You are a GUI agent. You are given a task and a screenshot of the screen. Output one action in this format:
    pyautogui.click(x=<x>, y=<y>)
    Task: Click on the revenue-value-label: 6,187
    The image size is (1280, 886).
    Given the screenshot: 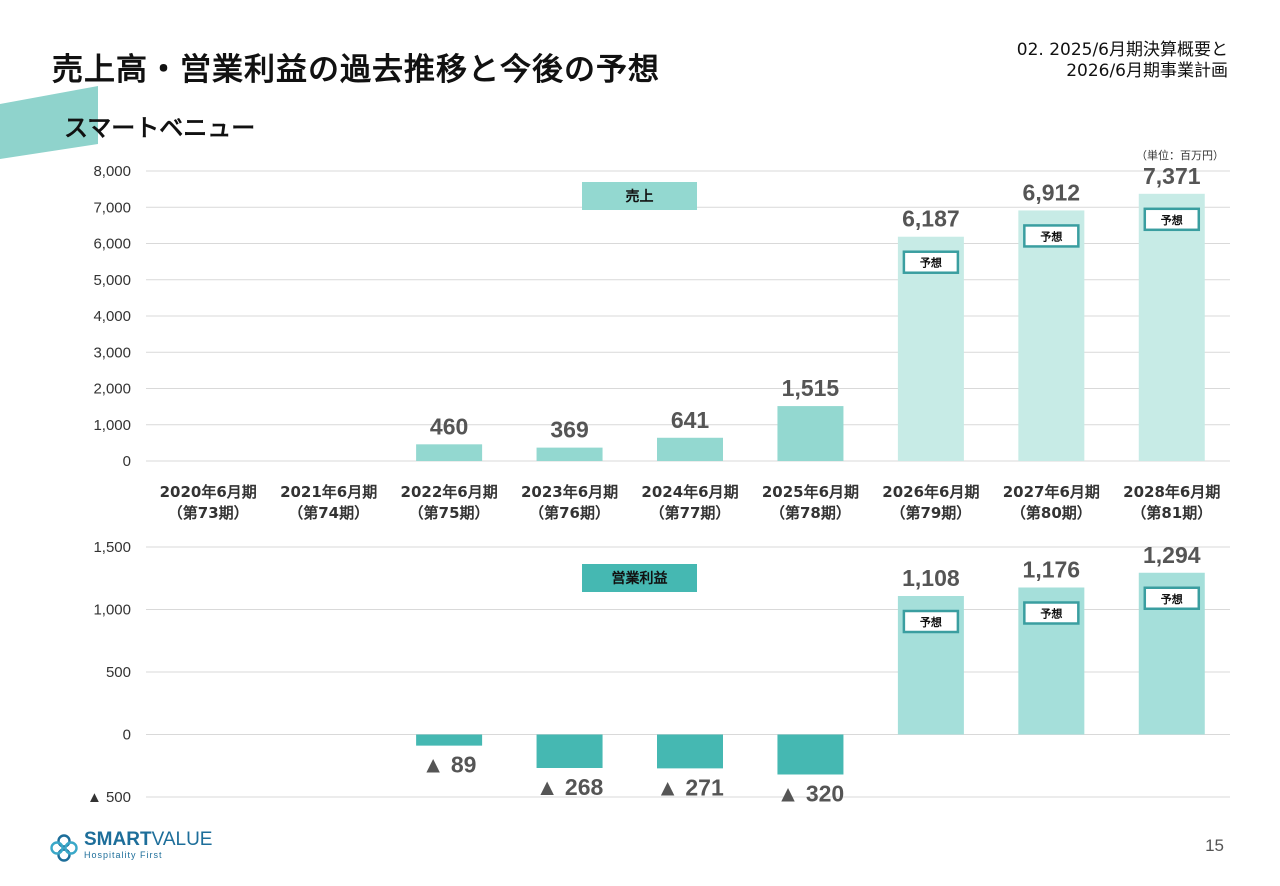 What is the action you would take?
    pyautogui.click(x=931, y=219)
    